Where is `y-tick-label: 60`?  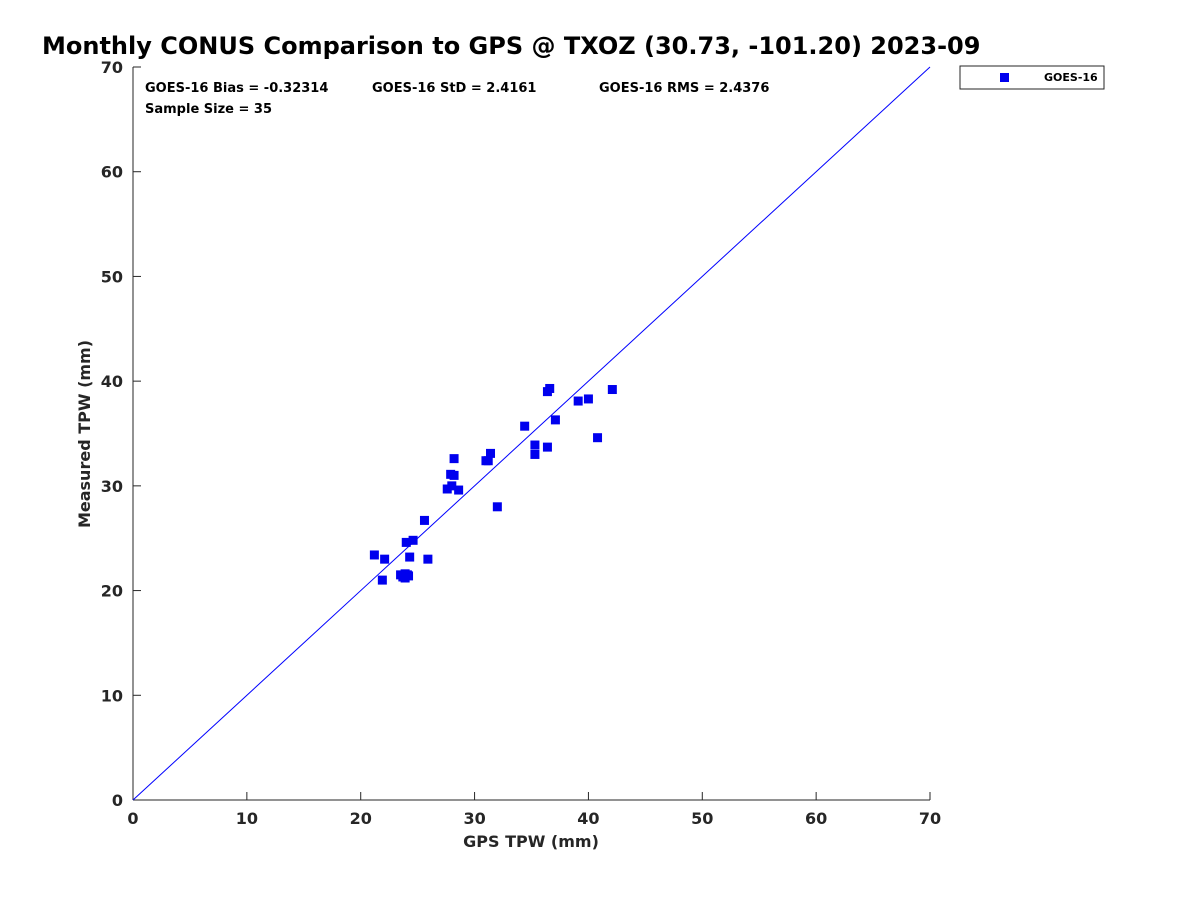
y-tick-label: 60 is located at coordinates (112, 172).